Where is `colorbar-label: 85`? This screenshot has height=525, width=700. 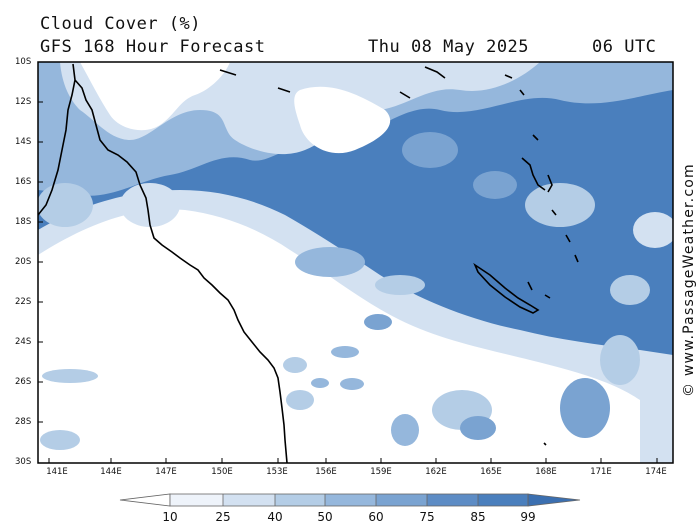
colorbar-label: 85 is located at coordinates (478, 517).